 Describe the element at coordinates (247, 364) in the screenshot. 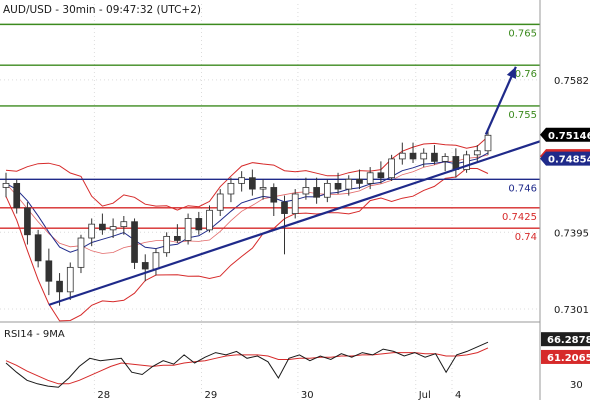

I see `rsi-line` at that location.